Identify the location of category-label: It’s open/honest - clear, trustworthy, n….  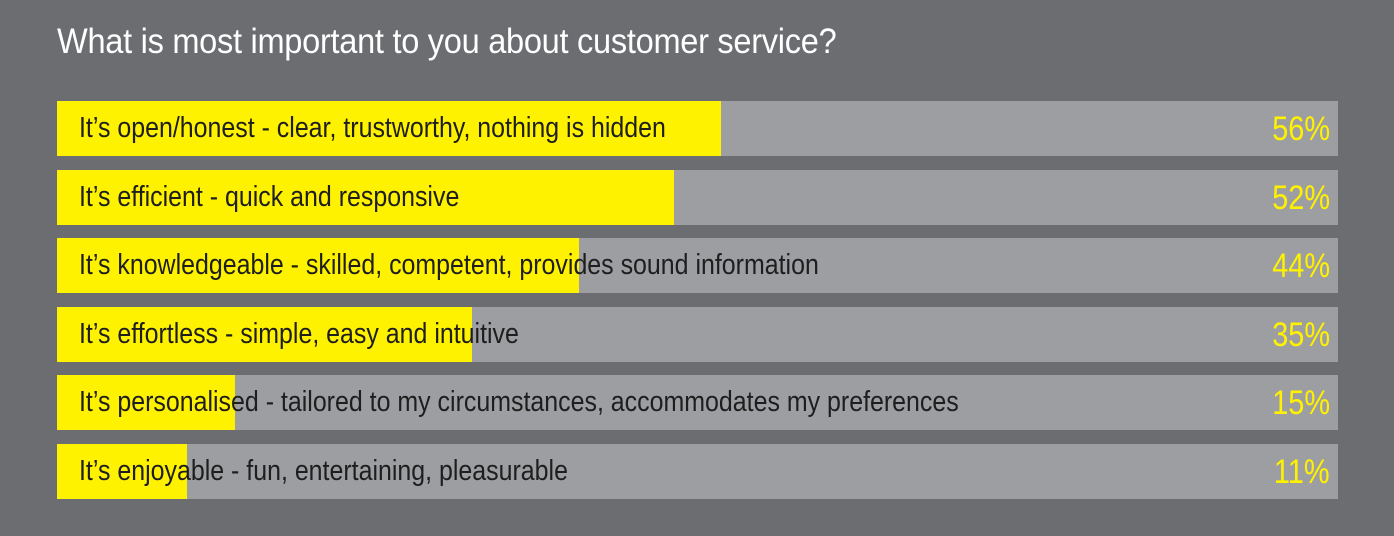
(372, 128).